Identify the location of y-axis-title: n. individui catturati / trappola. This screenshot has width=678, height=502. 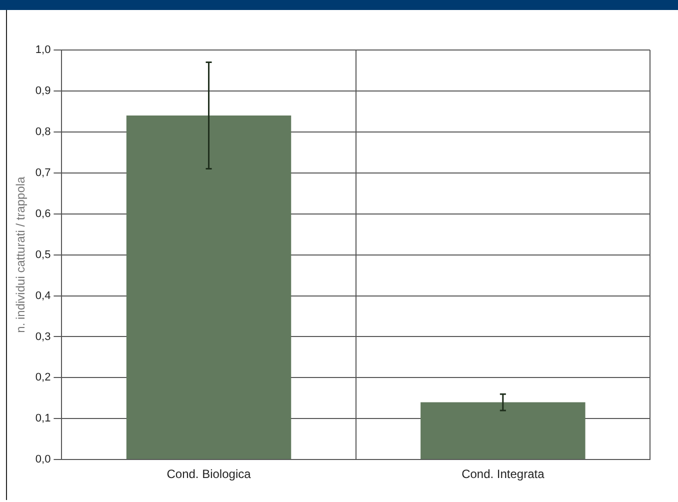
(21, 254).